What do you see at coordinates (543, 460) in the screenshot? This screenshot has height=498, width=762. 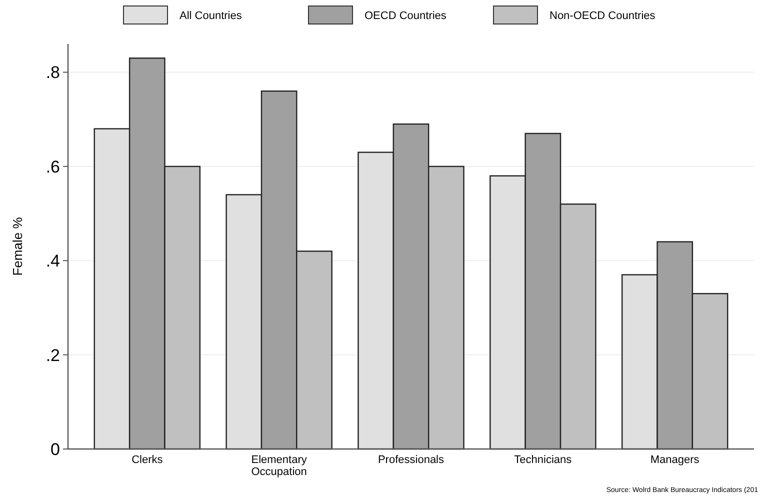 I see `x-tick-label: Technicians` at bounding box center [543, 460].